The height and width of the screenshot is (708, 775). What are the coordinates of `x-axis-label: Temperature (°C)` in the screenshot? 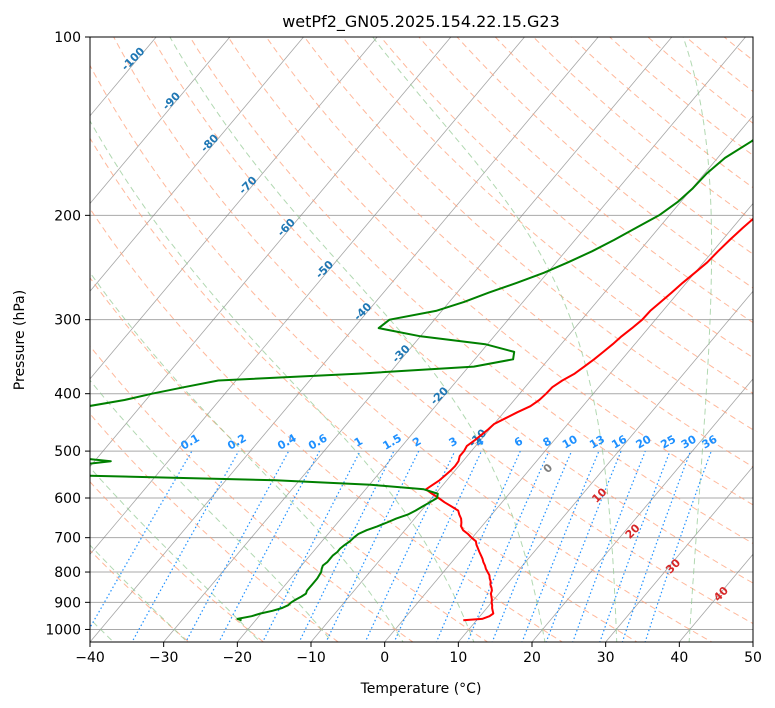 It's located at (421, 689).